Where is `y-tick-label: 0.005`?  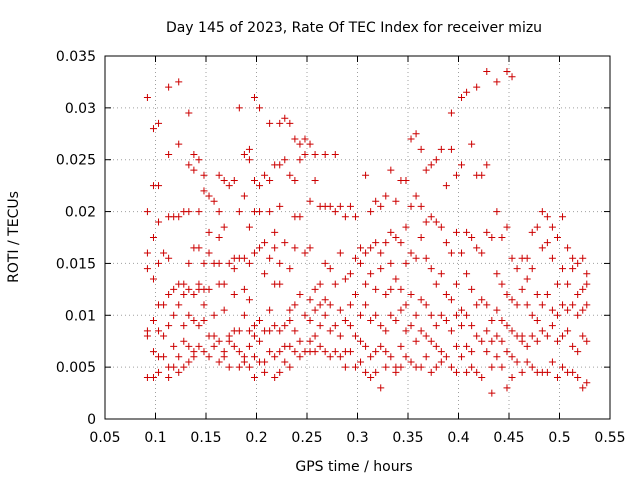
y-tick-label: 0.005 is located at coordinates (76, 368).